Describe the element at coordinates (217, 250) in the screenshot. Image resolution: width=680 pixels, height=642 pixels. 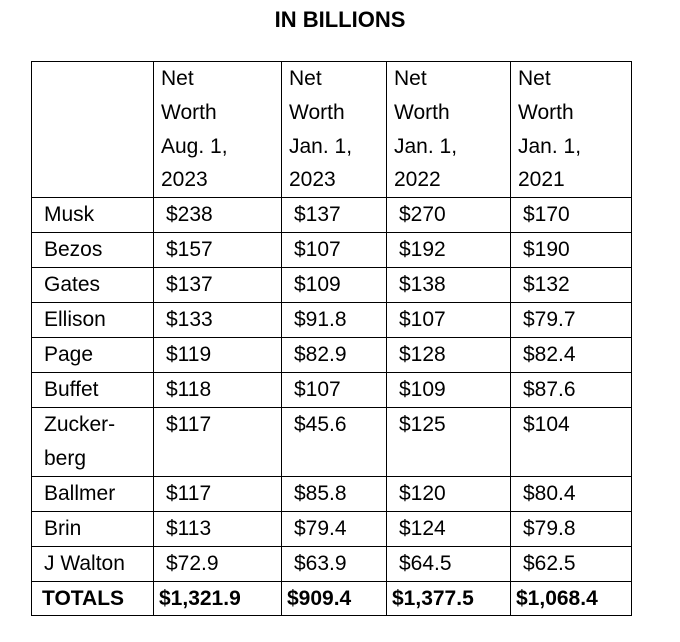
I see `net-worth-cell: $157` at that location.